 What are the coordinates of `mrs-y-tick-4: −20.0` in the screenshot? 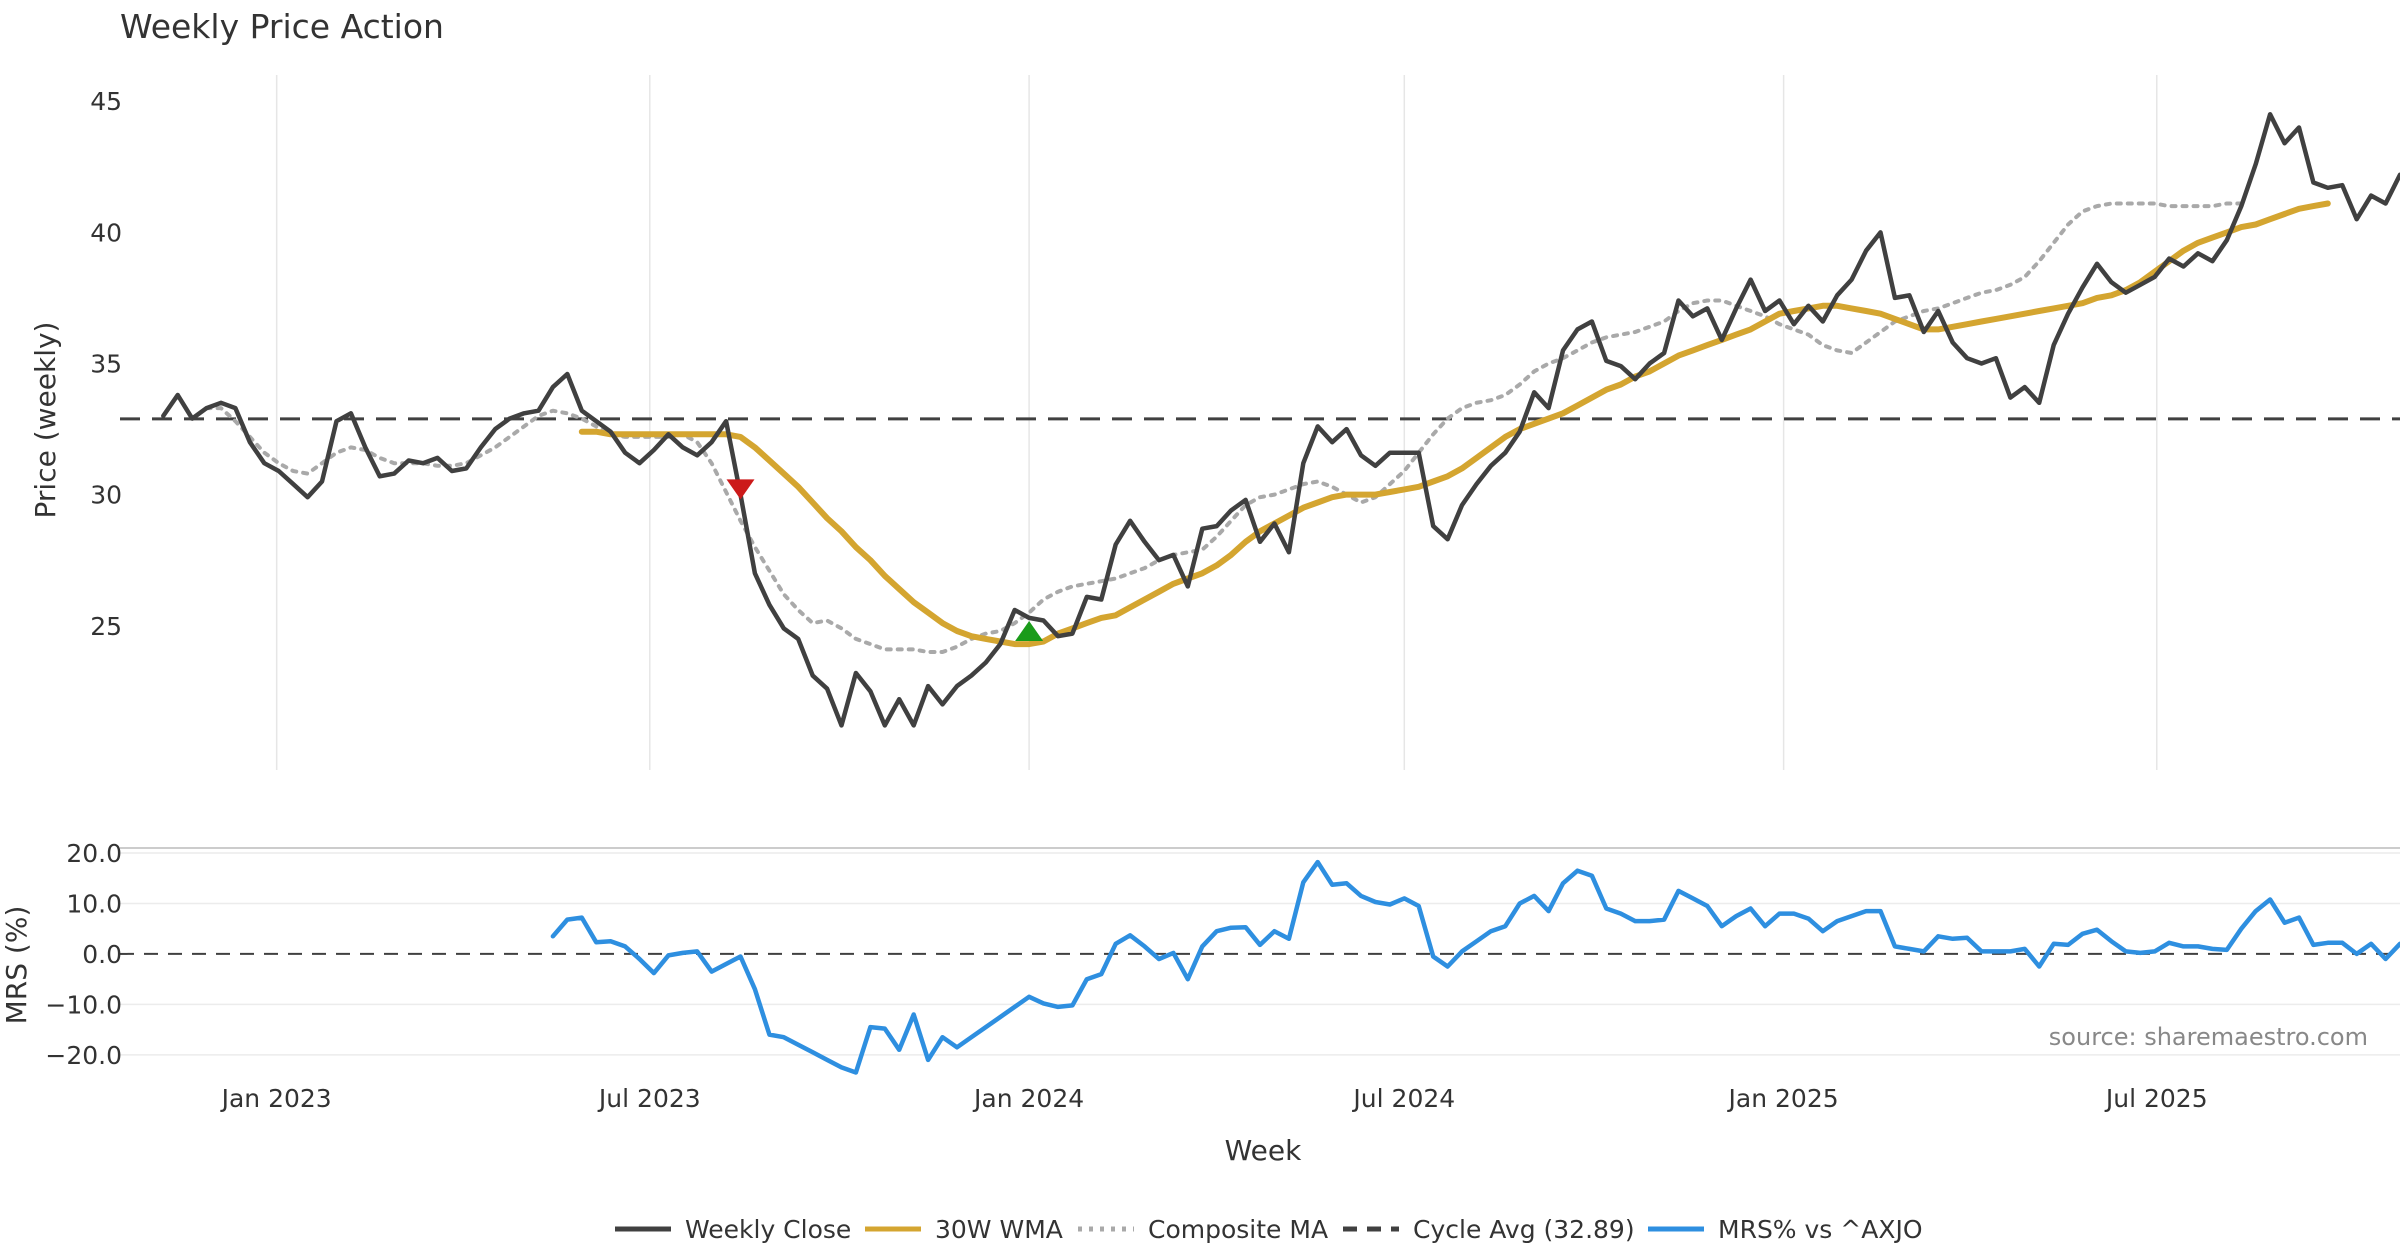 It's located at (83, 1055).